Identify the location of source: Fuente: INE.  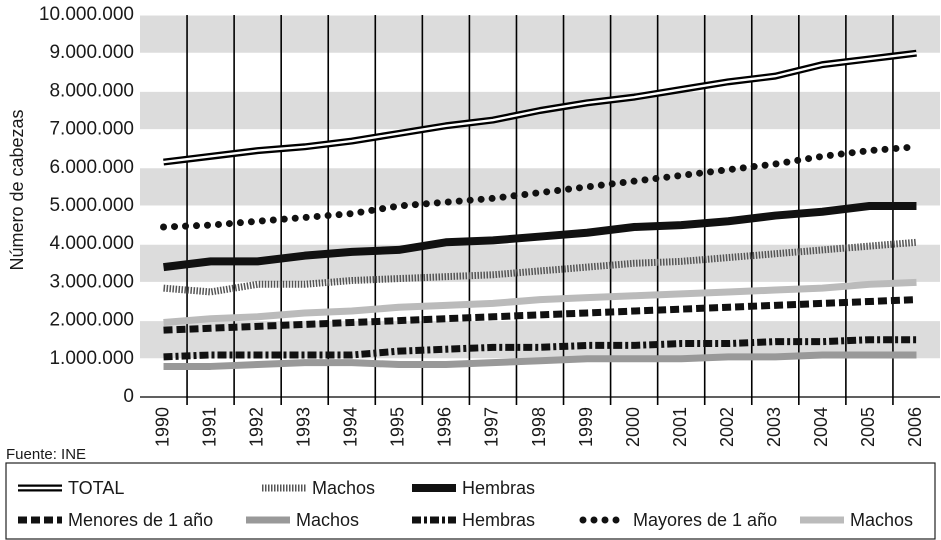
(46, 454).